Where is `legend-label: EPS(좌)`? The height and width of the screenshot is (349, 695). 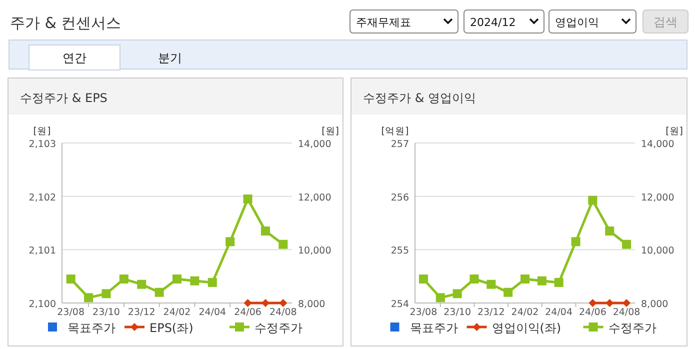 legend-label: EPS(좌) is located at coordinates (172, 328).